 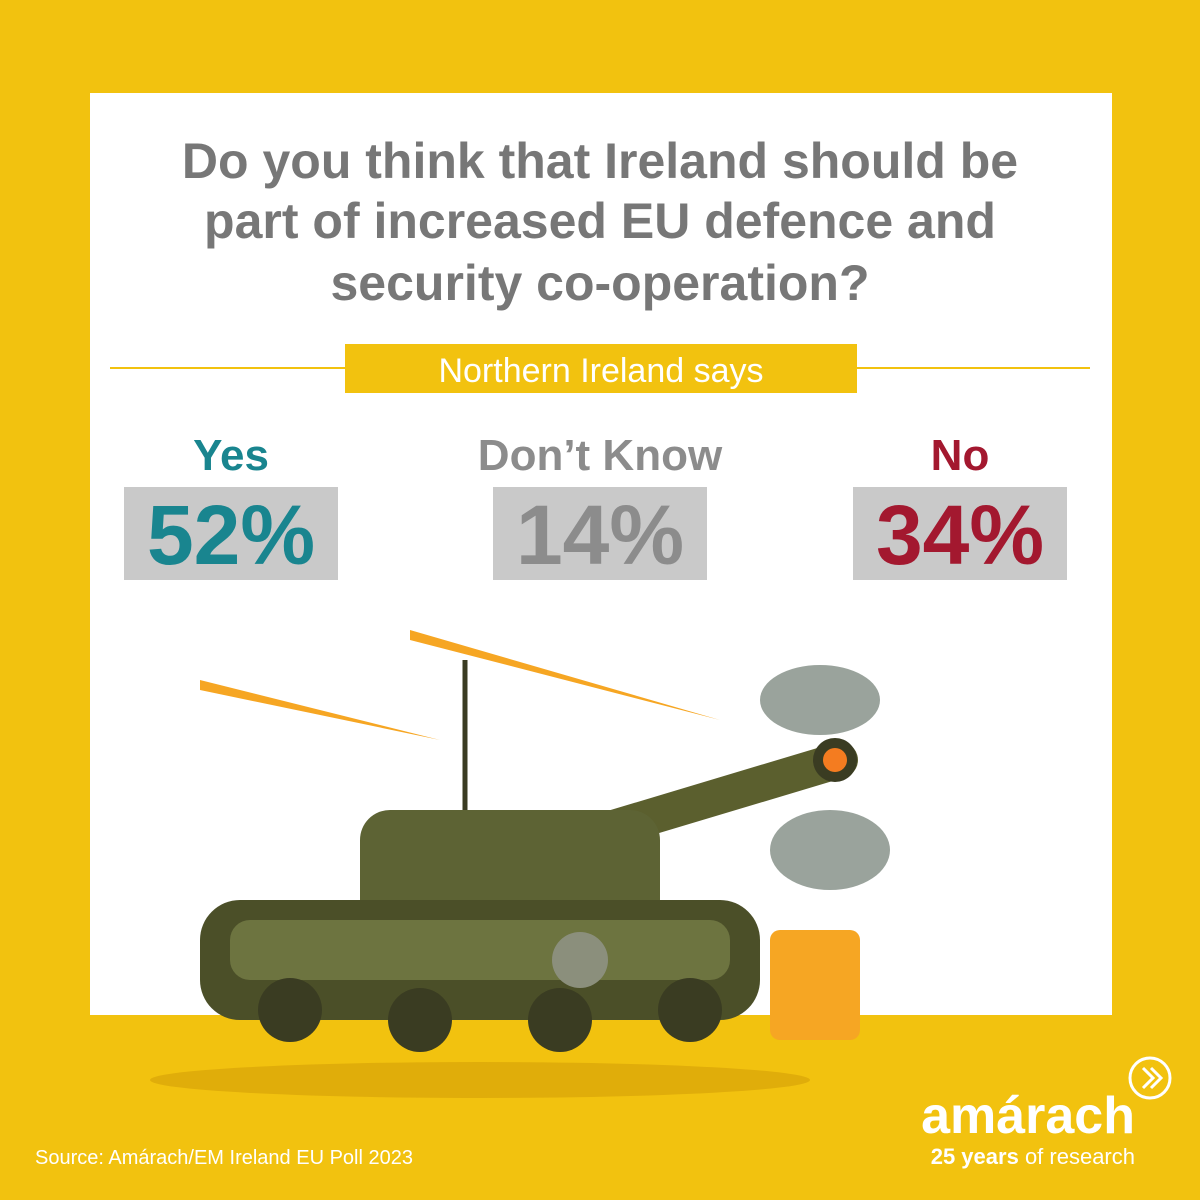 I want to click on title-line: security co-operation?, so click(x=600, y=283).